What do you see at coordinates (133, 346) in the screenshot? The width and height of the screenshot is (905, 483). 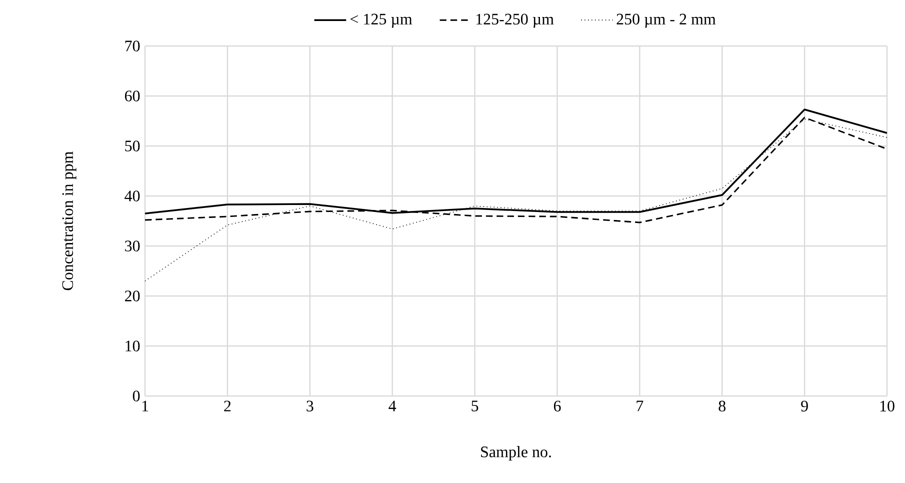 I see `y-tick-label: 10` at bounding box center [133, 346].